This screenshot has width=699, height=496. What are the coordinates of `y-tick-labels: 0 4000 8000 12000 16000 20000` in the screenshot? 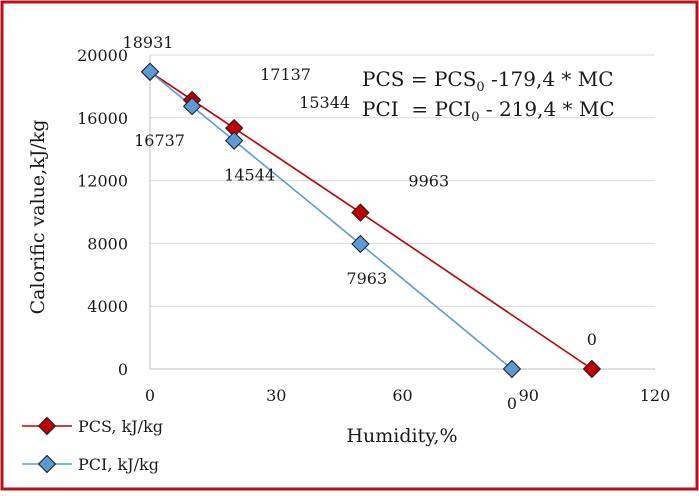 It's located at (102, 212).